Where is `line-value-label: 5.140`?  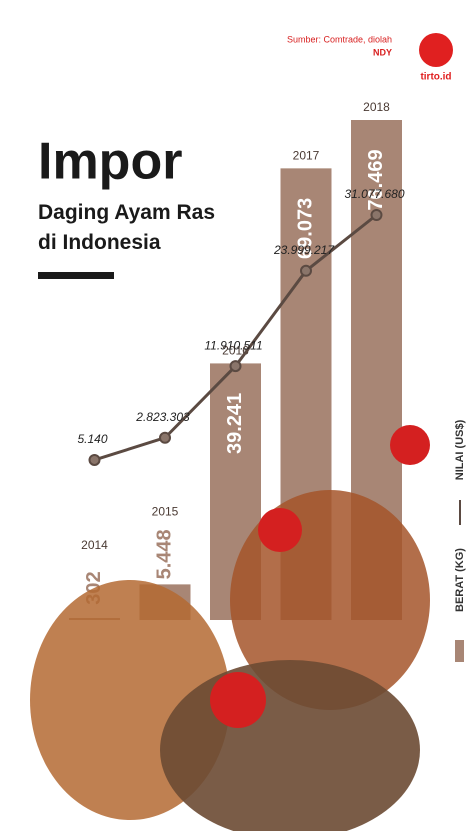
line-value-label: 5.140 is located at coordinates (92, 439).